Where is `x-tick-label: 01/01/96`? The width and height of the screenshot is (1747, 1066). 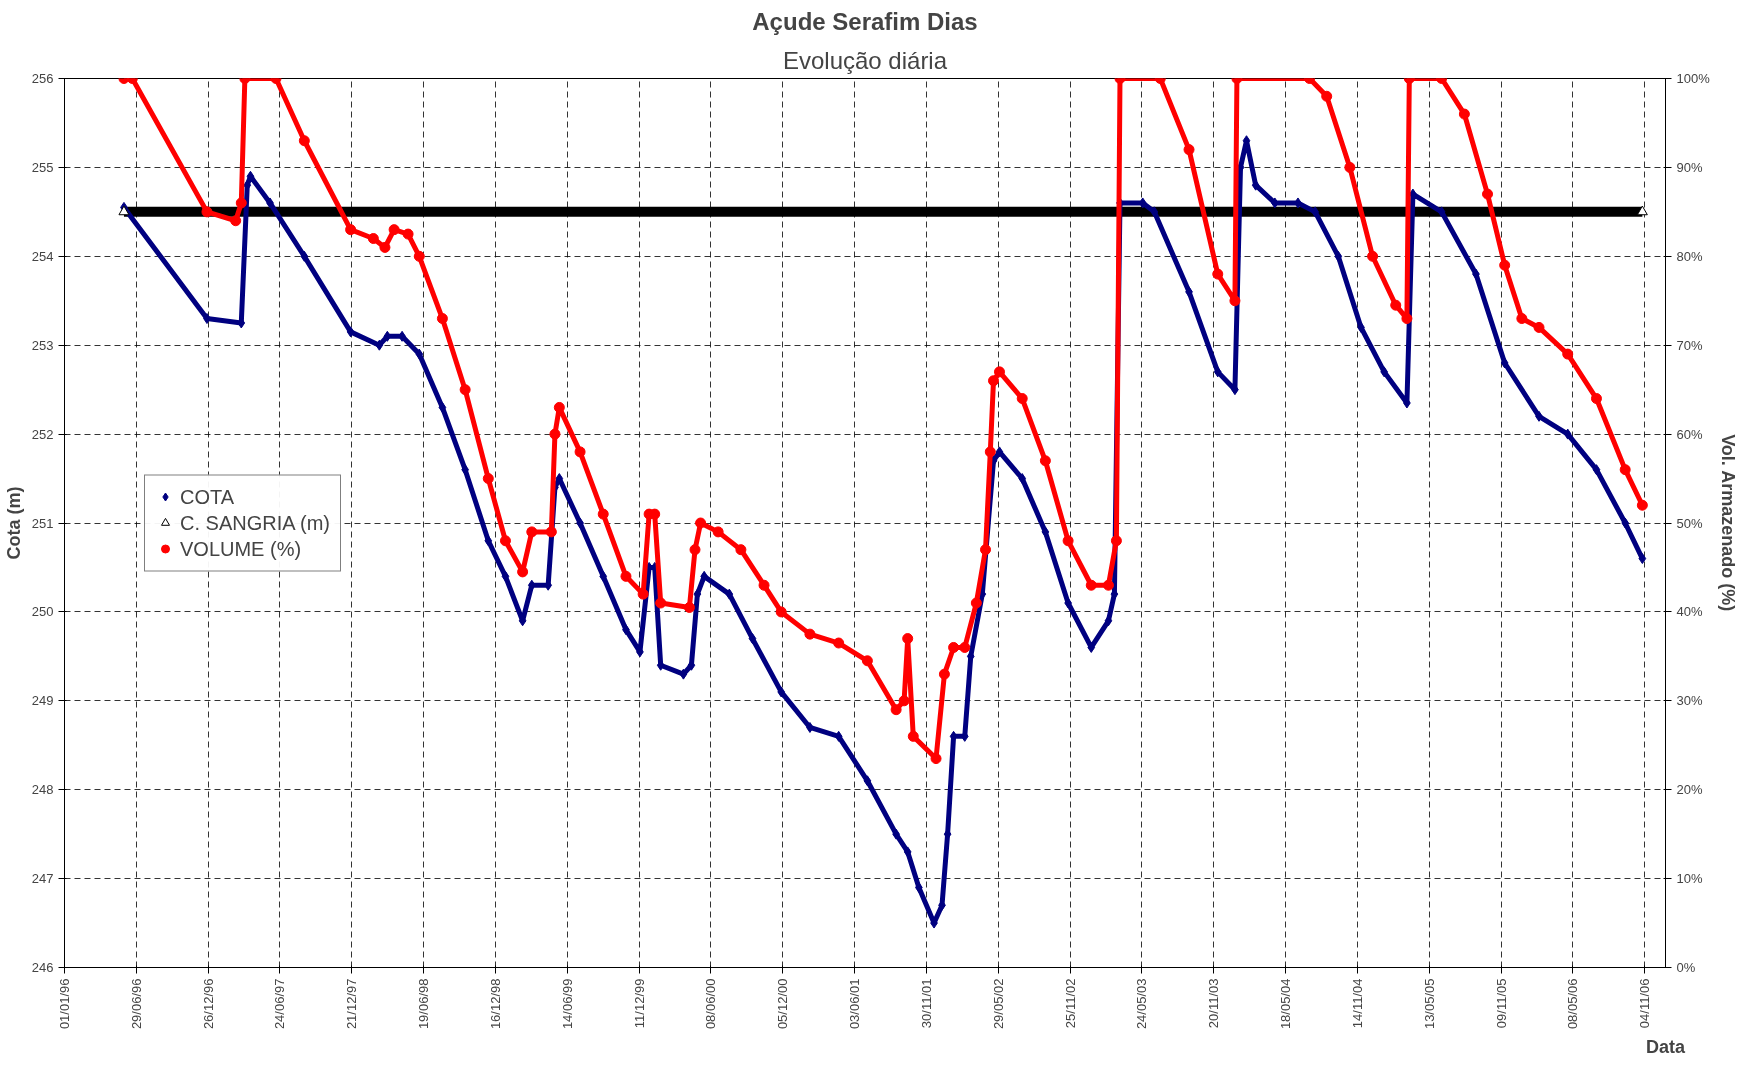
x-tick-label: 01/01/96 is located at coordinates (64, 1004).